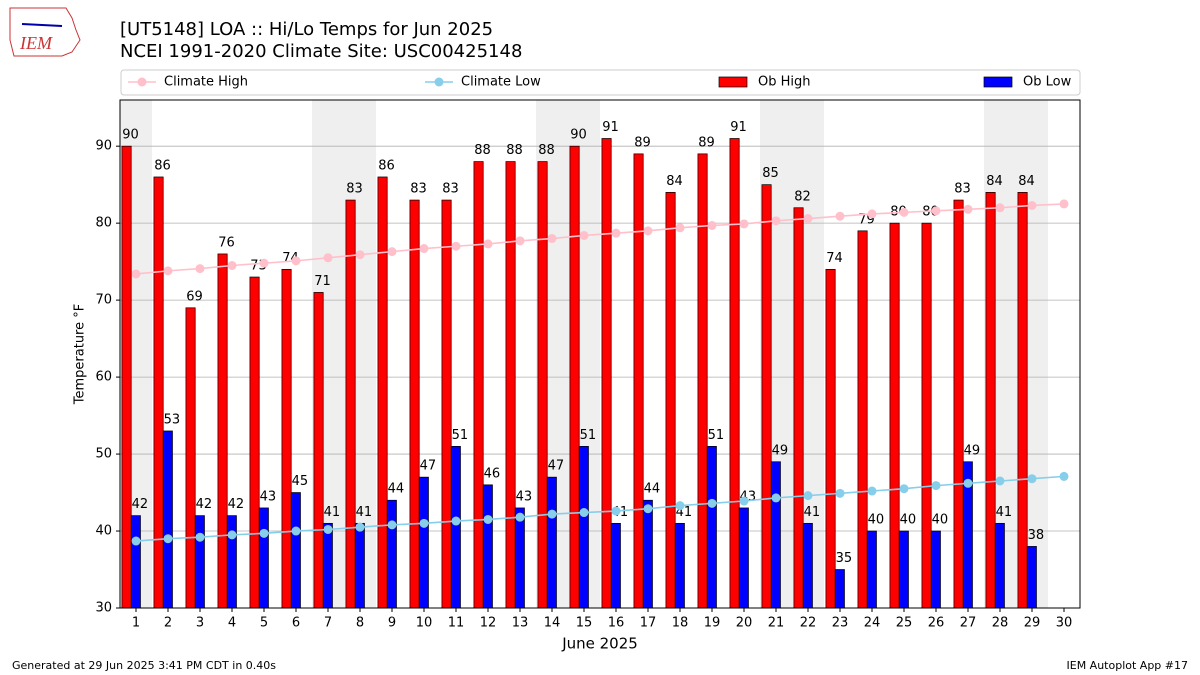  What do you see at coordinates (872, 623) in the screenshot?
I see `x-tick-label: 24` at bounding box center [872, 623].